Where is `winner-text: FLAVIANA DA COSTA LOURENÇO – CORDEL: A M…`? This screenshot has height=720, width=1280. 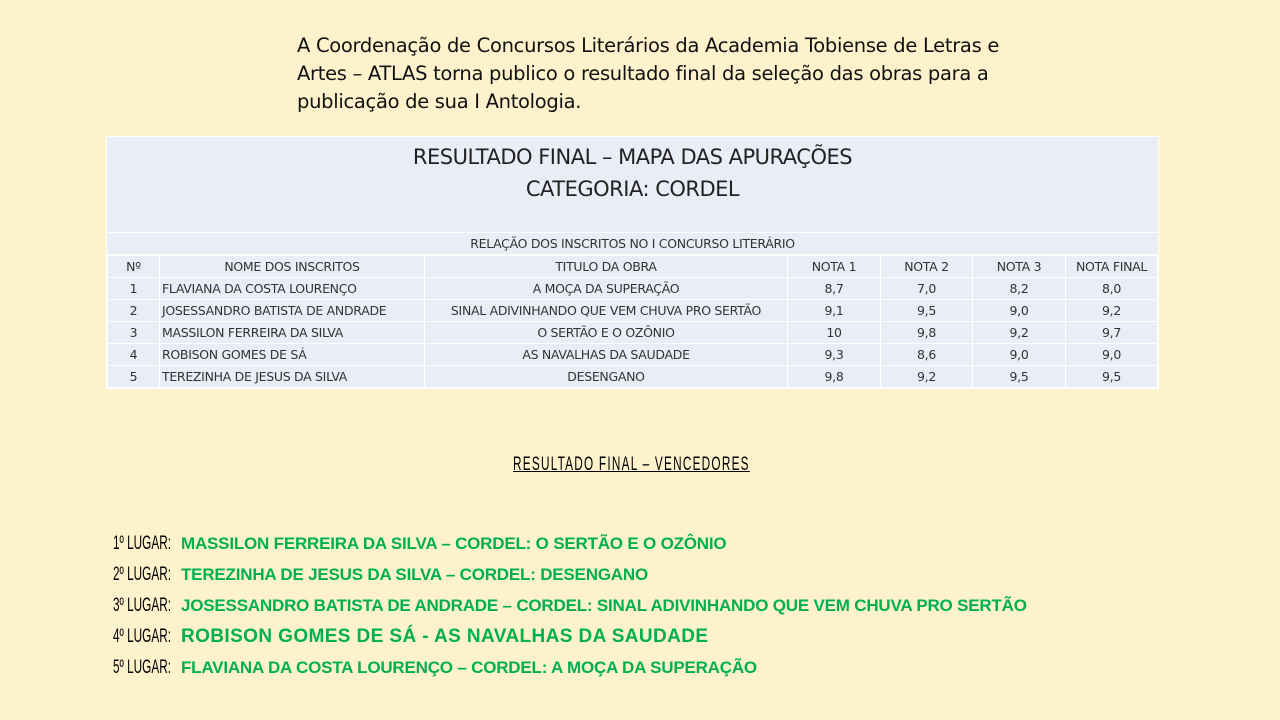
winner-text: FLAVIANA DA COSTA LOURENÇO – CORDEL: A M… is located at coordinates (469, 667).